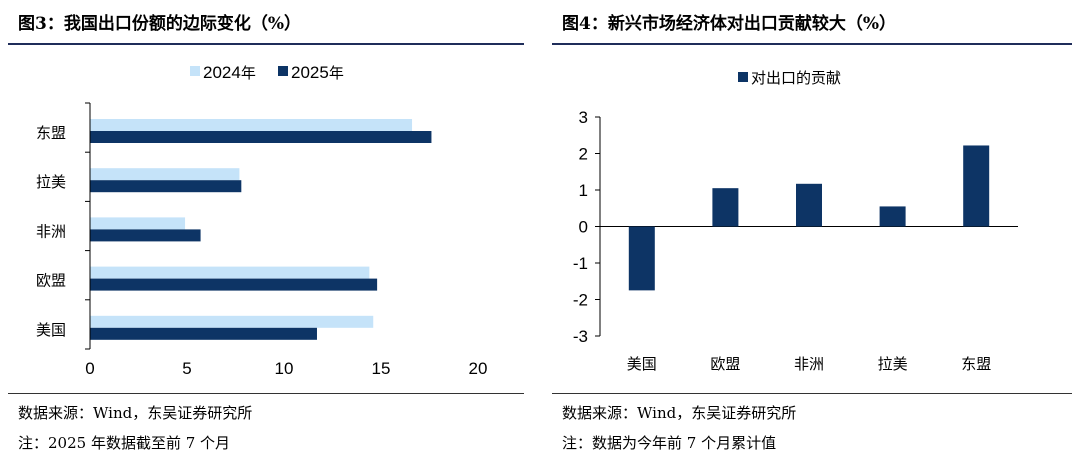  I want to click on y-tick-label-0: 0, so click(583, 227).